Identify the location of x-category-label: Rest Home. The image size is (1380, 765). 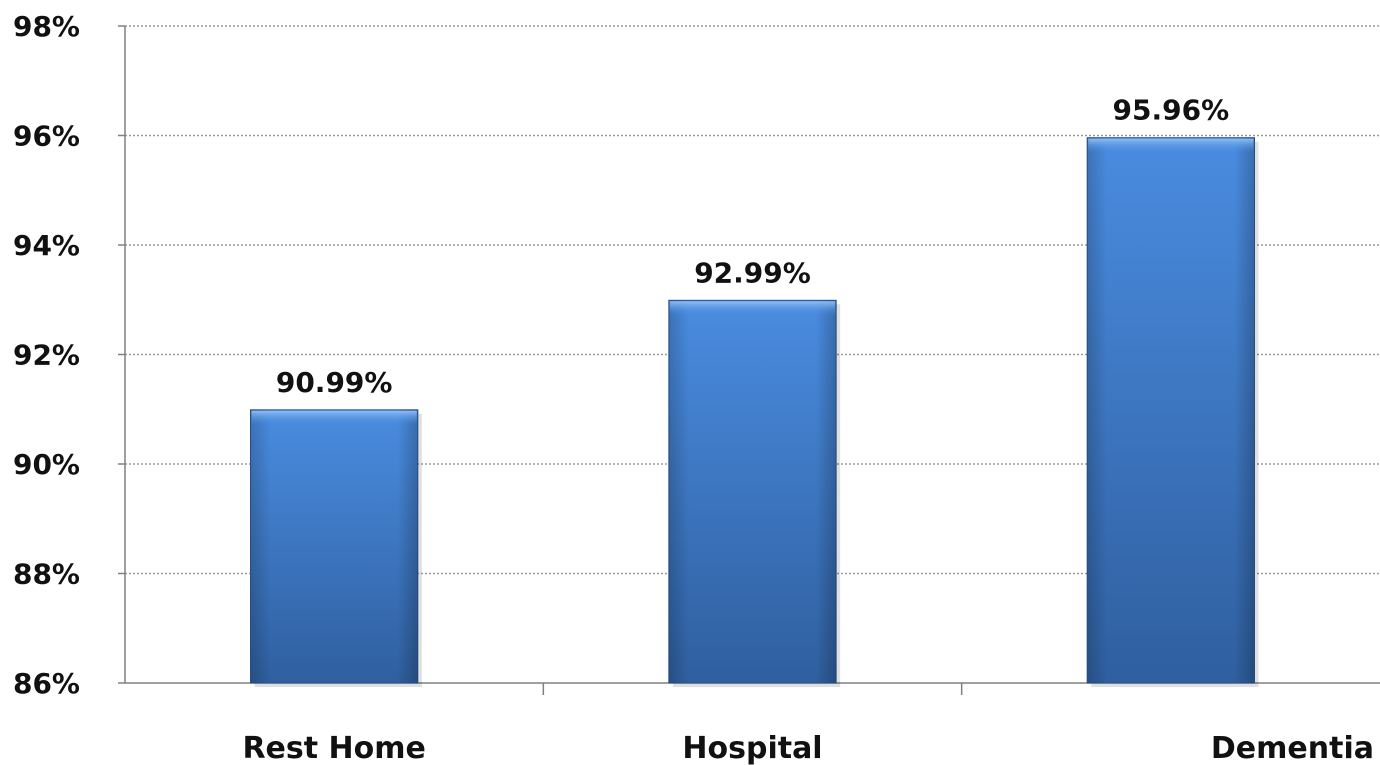
(333, 748).